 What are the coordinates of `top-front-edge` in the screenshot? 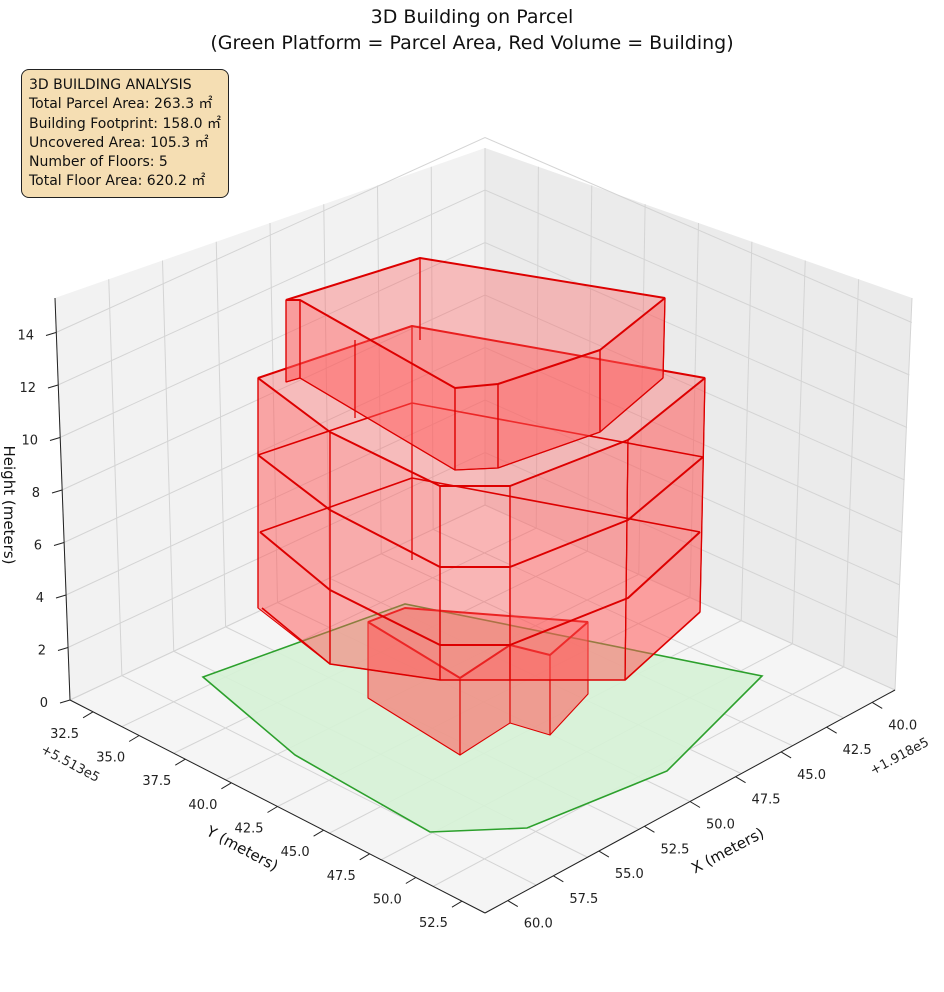 It's located at (476, 343).